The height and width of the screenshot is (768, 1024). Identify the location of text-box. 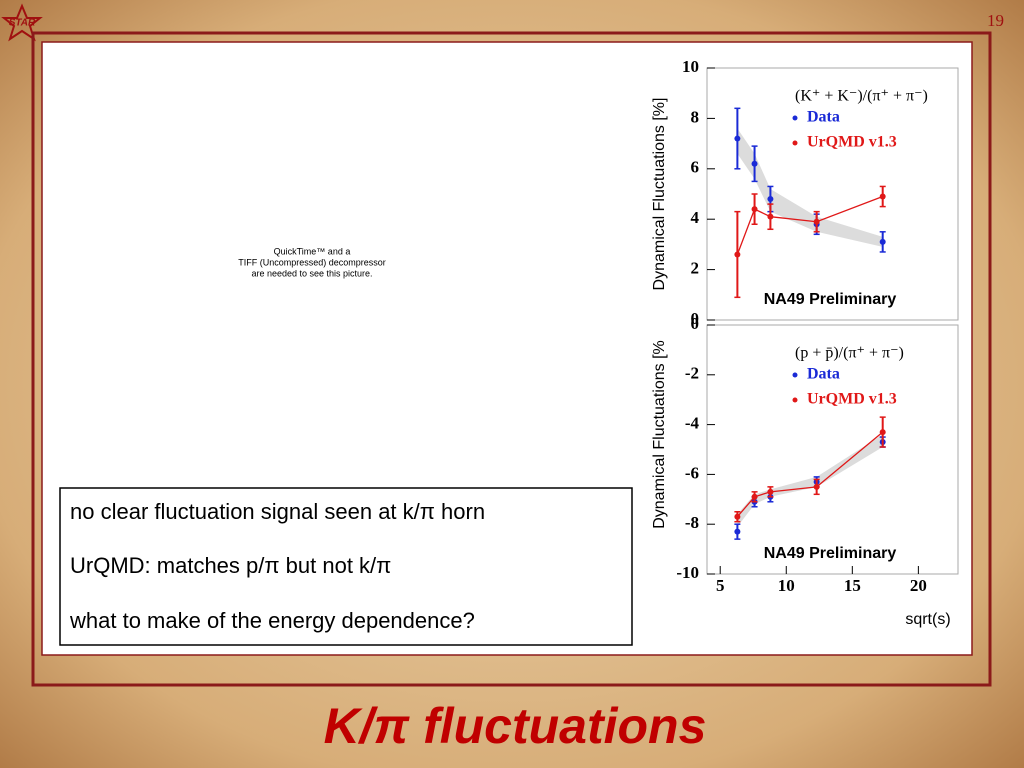
(346, 566).